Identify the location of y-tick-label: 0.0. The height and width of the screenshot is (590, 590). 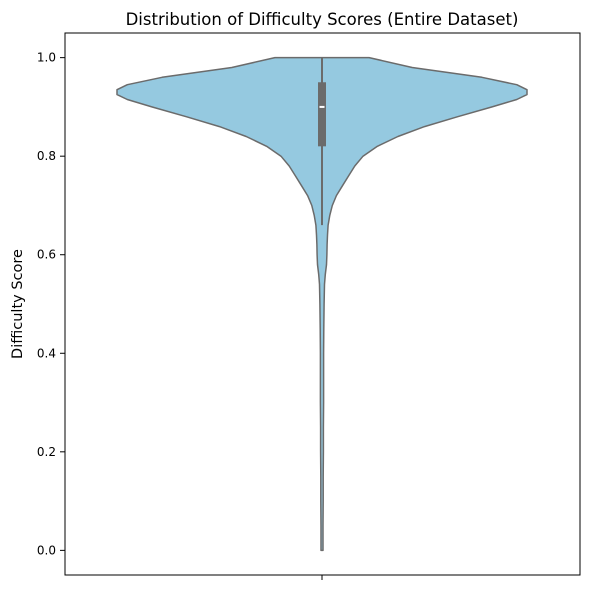
(46, 550).